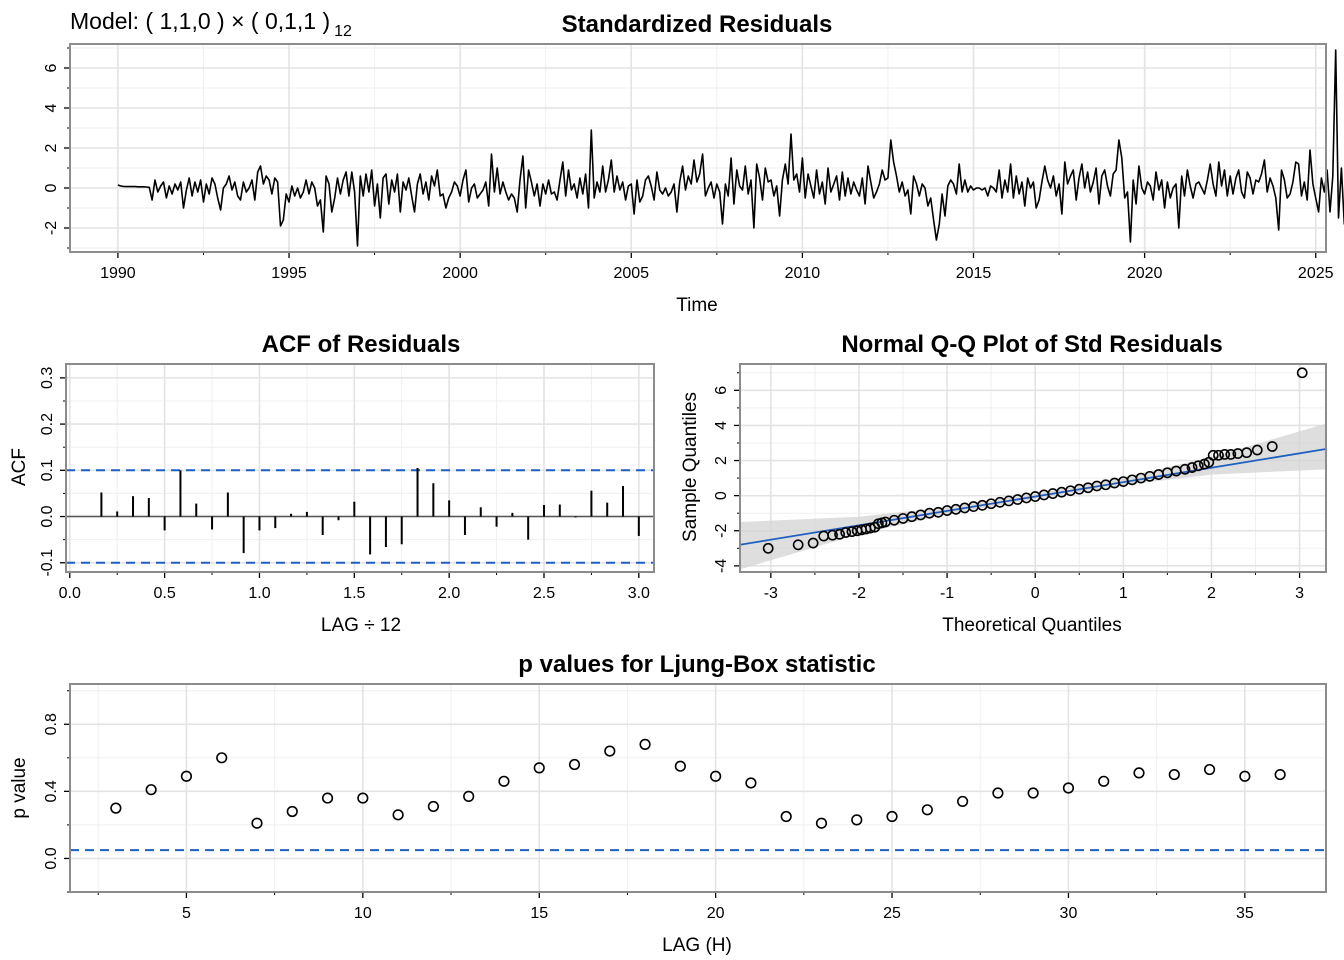  I want to click on x-tick-label: 1990, so click(118, 273).